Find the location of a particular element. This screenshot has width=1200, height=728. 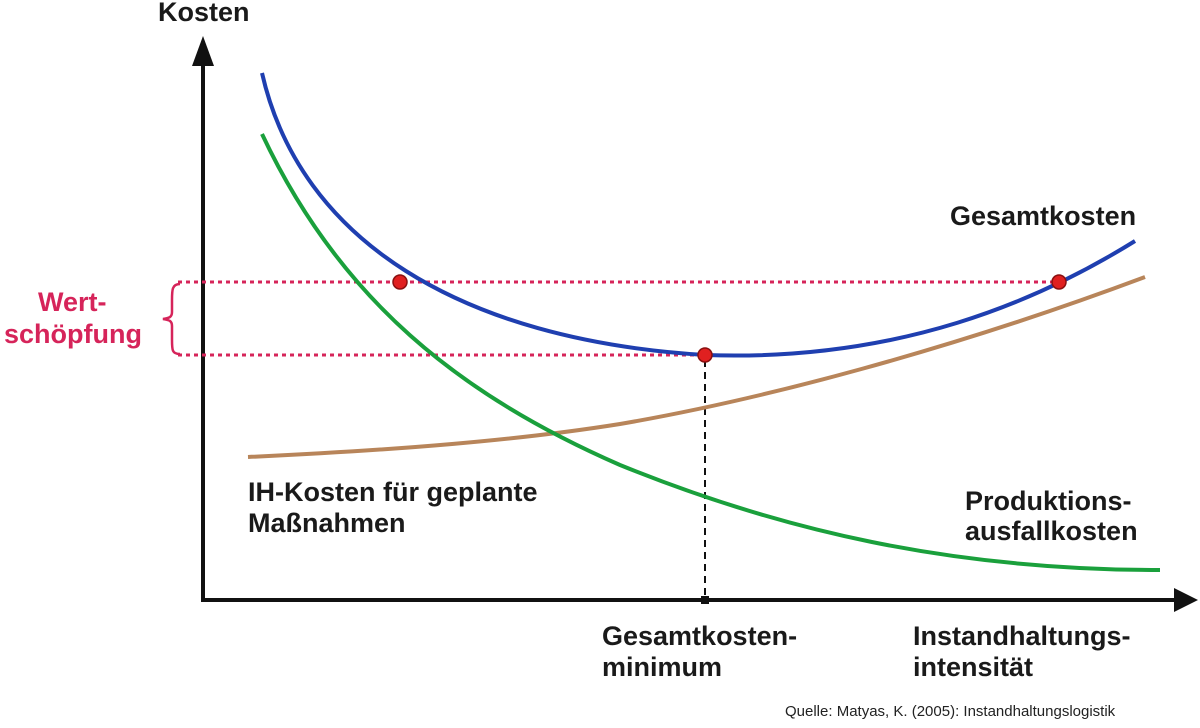

x-axis-label-line2: intensität is located at coordinates (973, 667).